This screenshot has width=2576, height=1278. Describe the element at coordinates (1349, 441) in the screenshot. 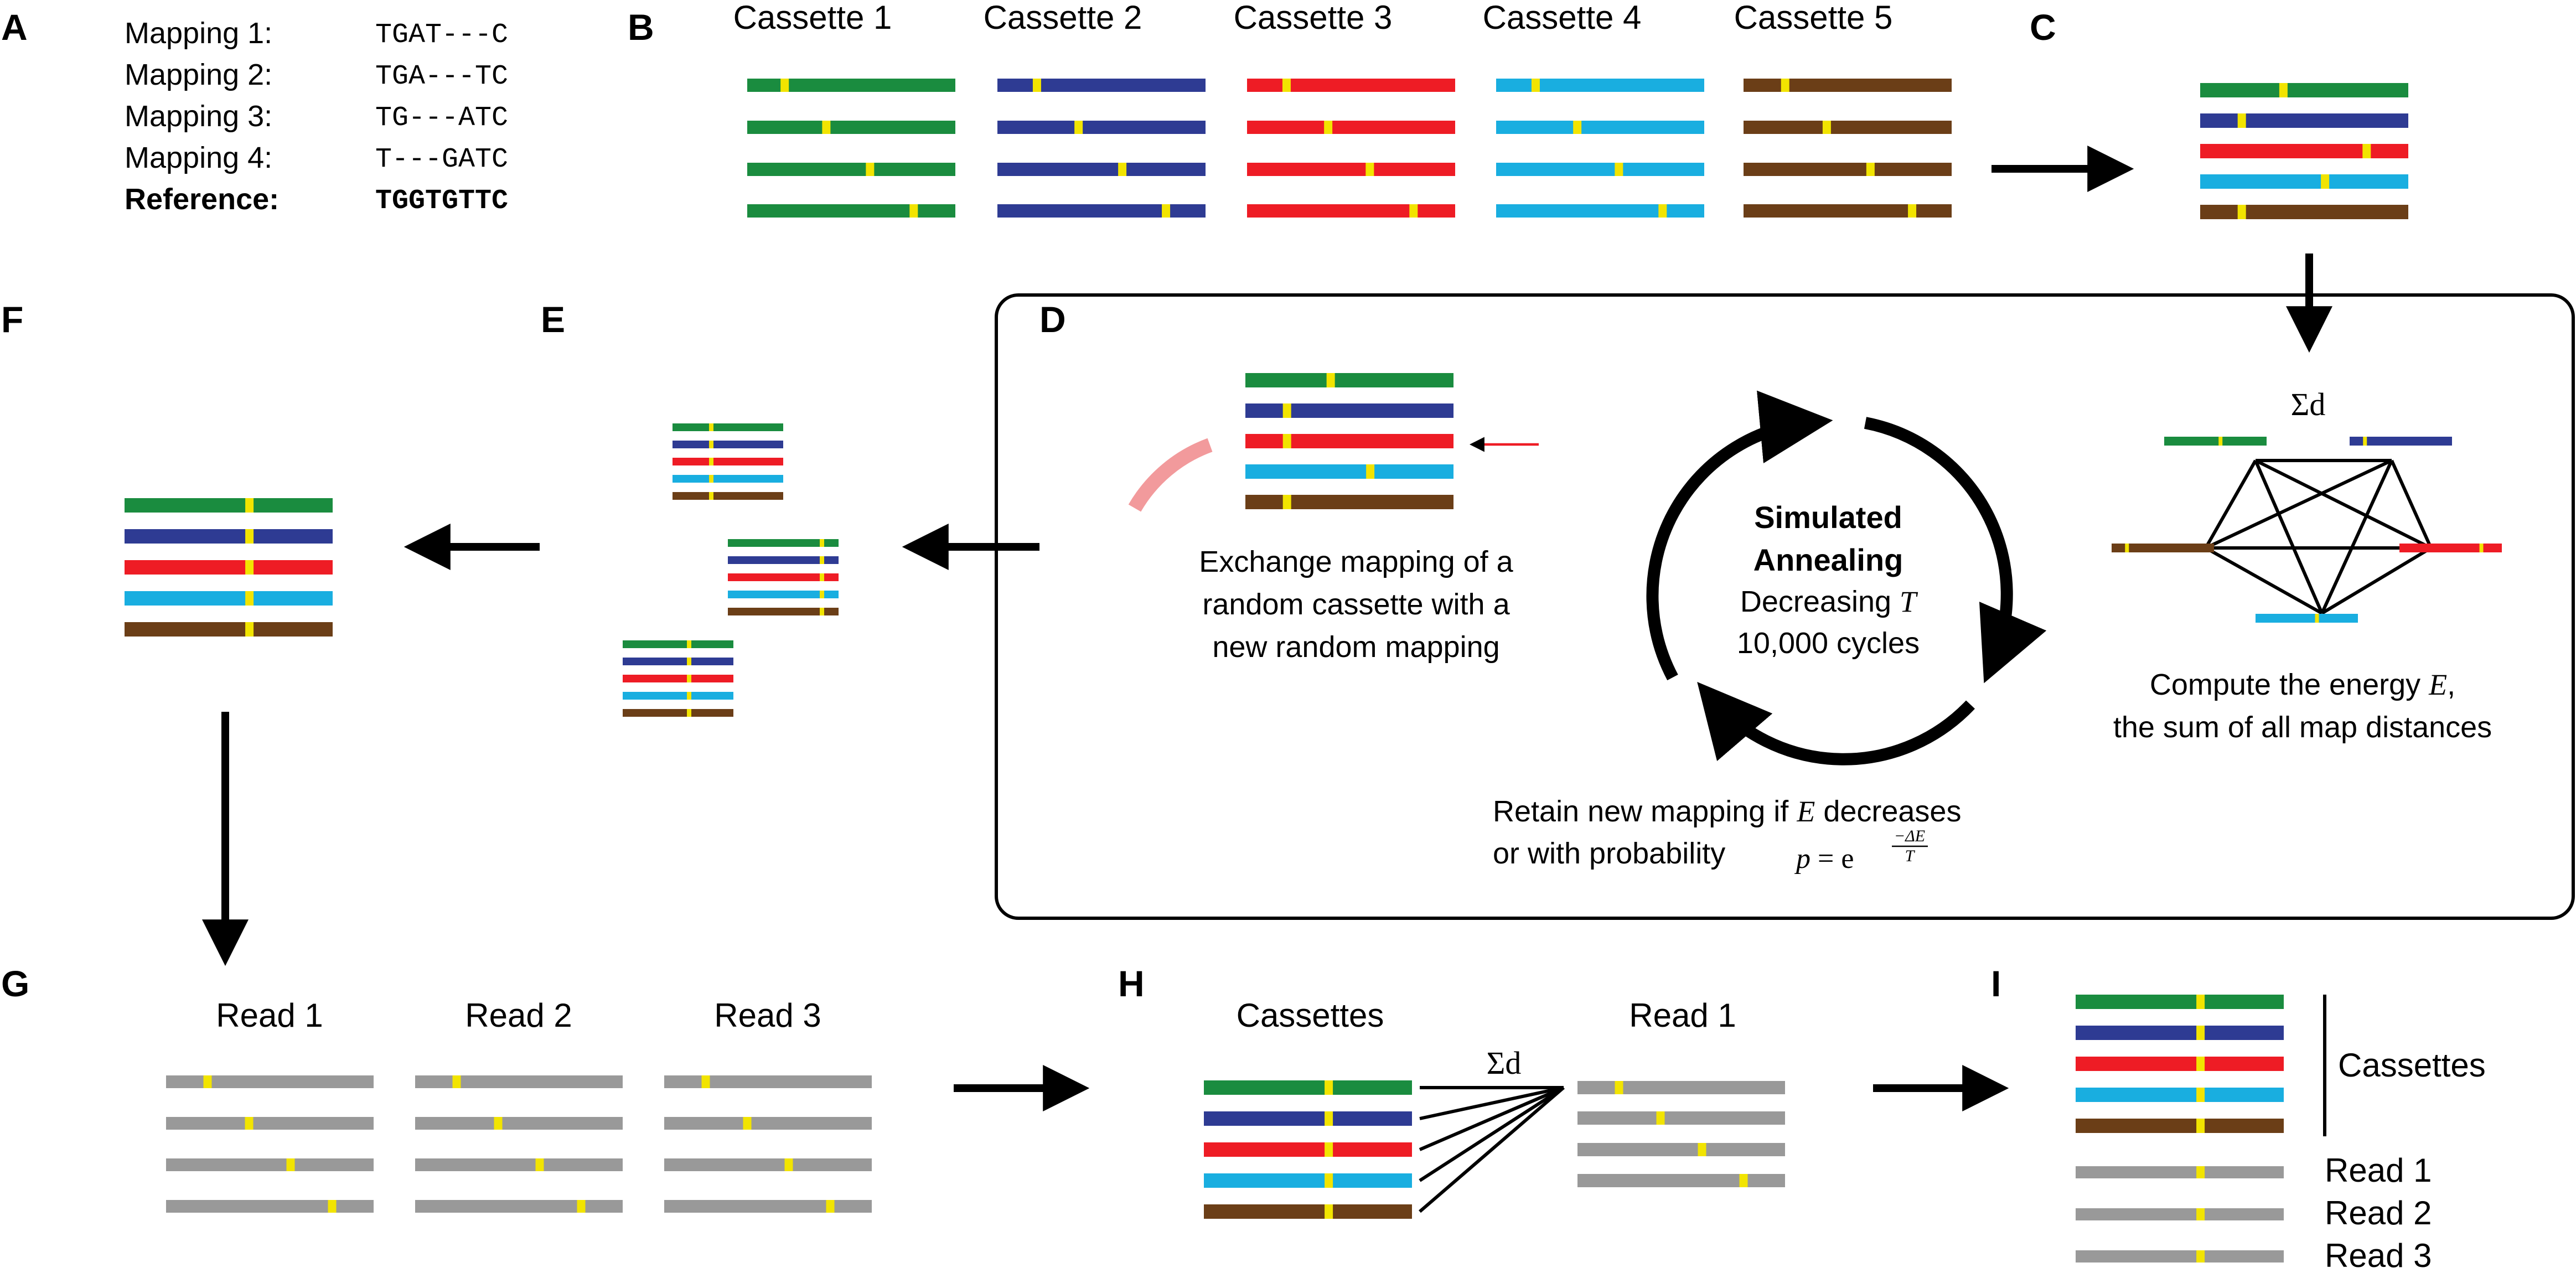

I see `mapping-stack` at that location.